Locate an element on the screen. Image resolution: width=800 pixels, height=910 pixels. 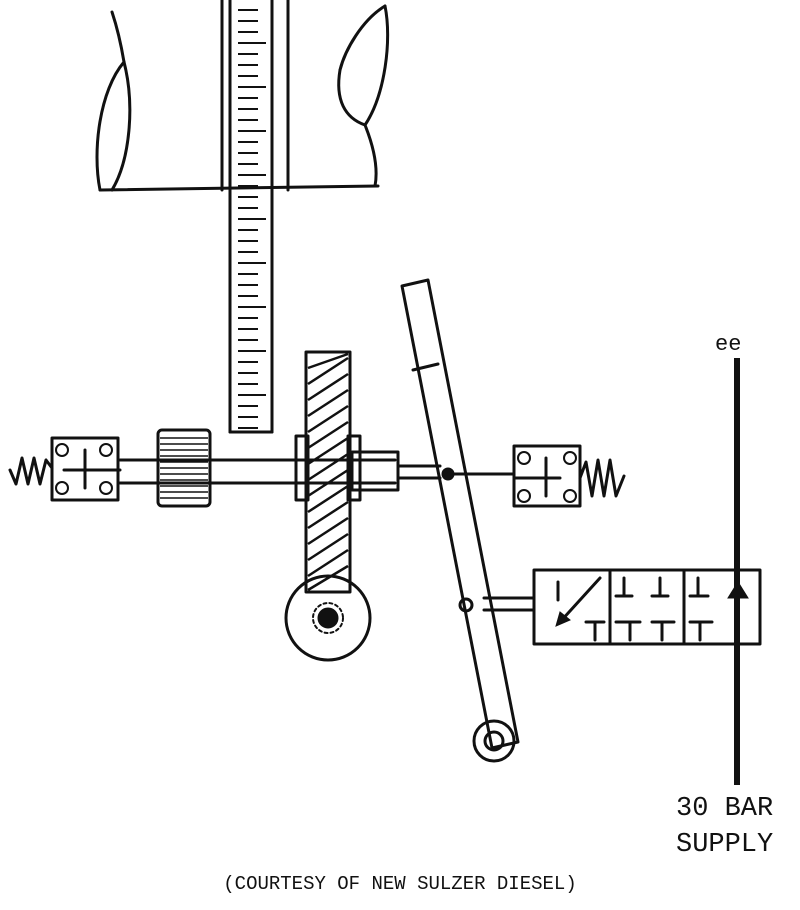
control-valve is located at coordinates (622, 607).